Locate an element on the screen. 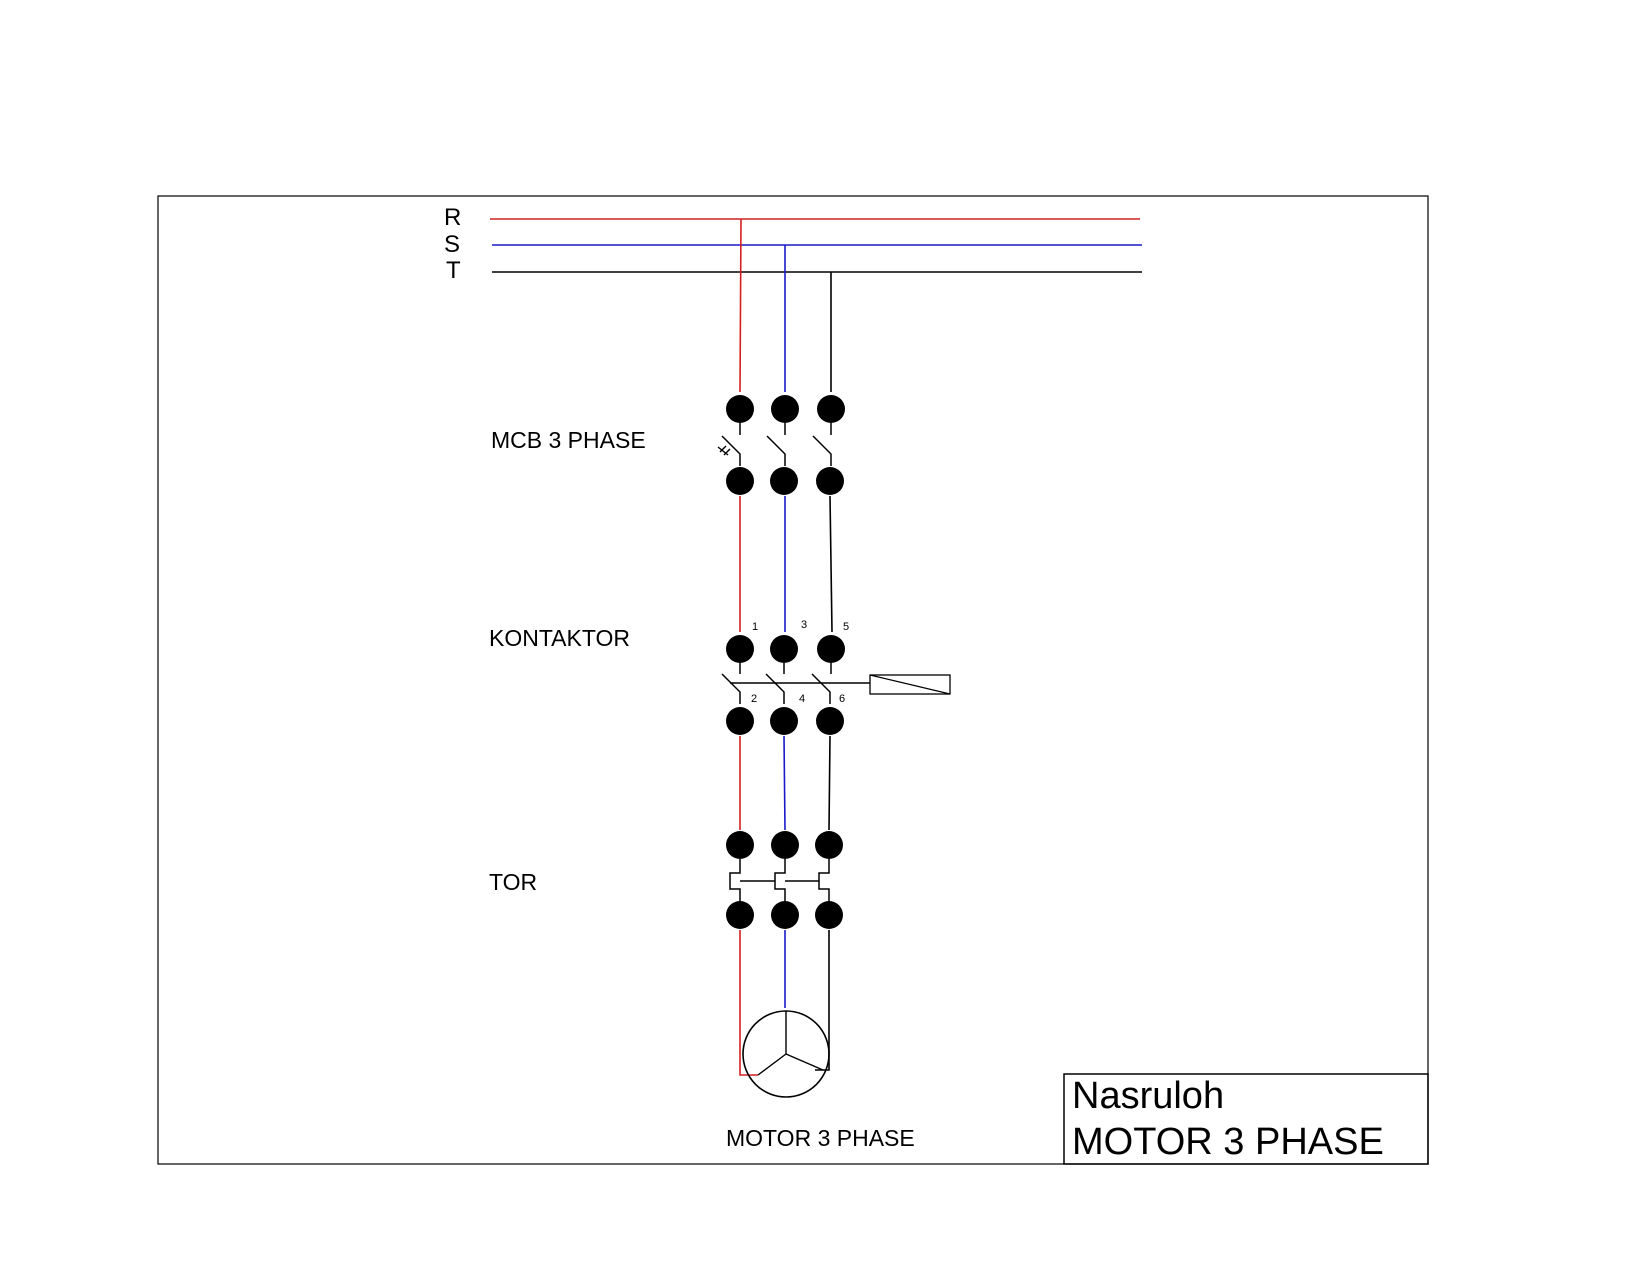  contactor-coil is located at coordinates (910, 684).